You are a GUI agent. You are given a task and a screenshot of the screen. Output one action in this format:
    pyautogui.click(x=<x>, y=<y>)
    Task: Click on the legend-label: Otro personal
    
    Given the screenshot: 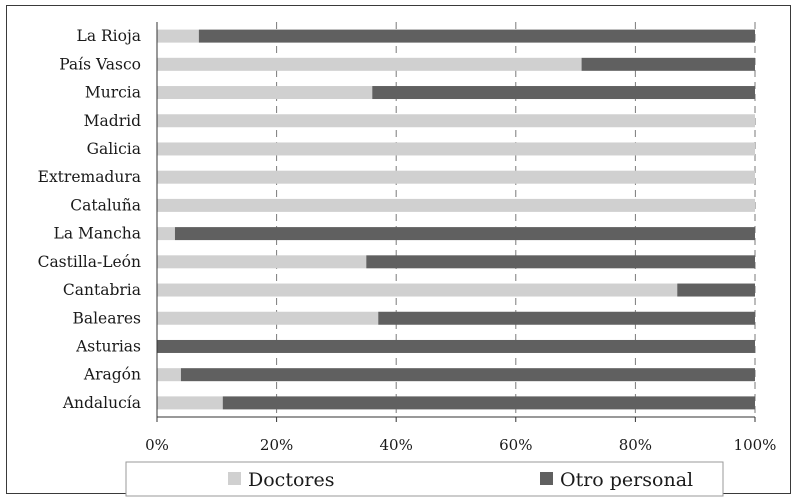 What is the action you would take?
    pyautogui.click(x=626, y=480)
    